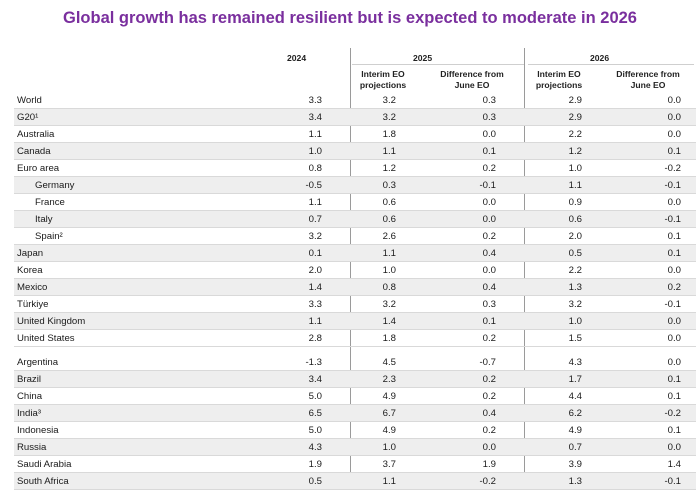 Image resolution: width=700 pixels, height=490 pixels. I want to click on table-row-china: China 5.0 4.9 0.2 4.4 0.1, so click(355, 396).